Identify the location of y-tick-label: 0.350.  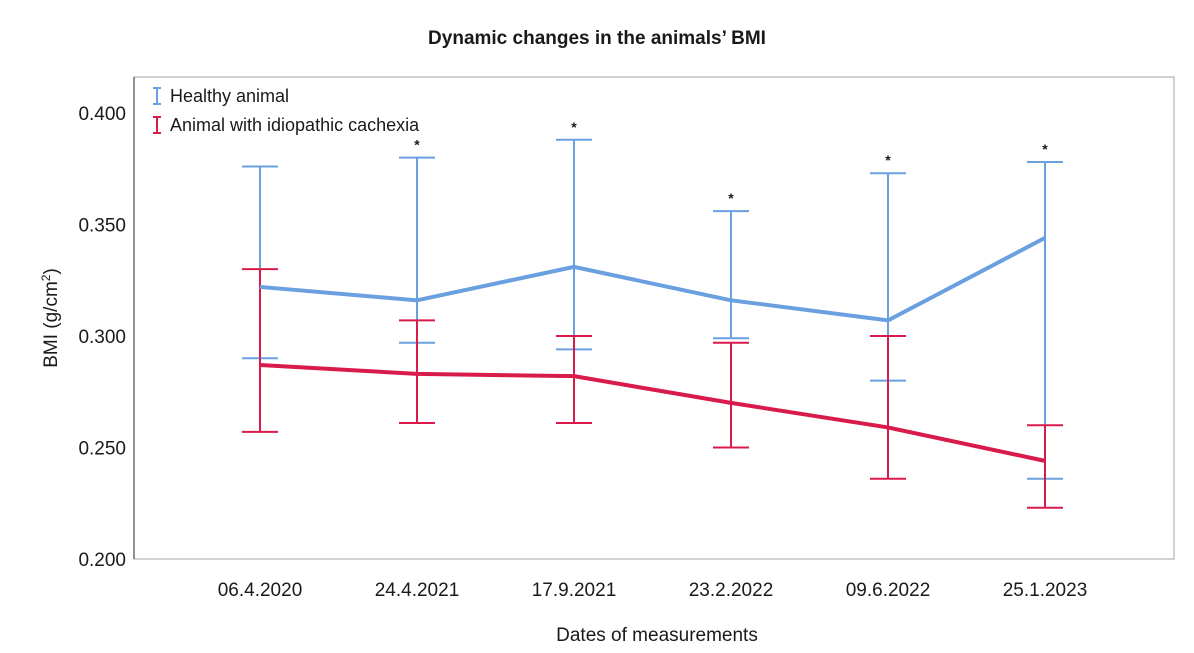
(102, 226).